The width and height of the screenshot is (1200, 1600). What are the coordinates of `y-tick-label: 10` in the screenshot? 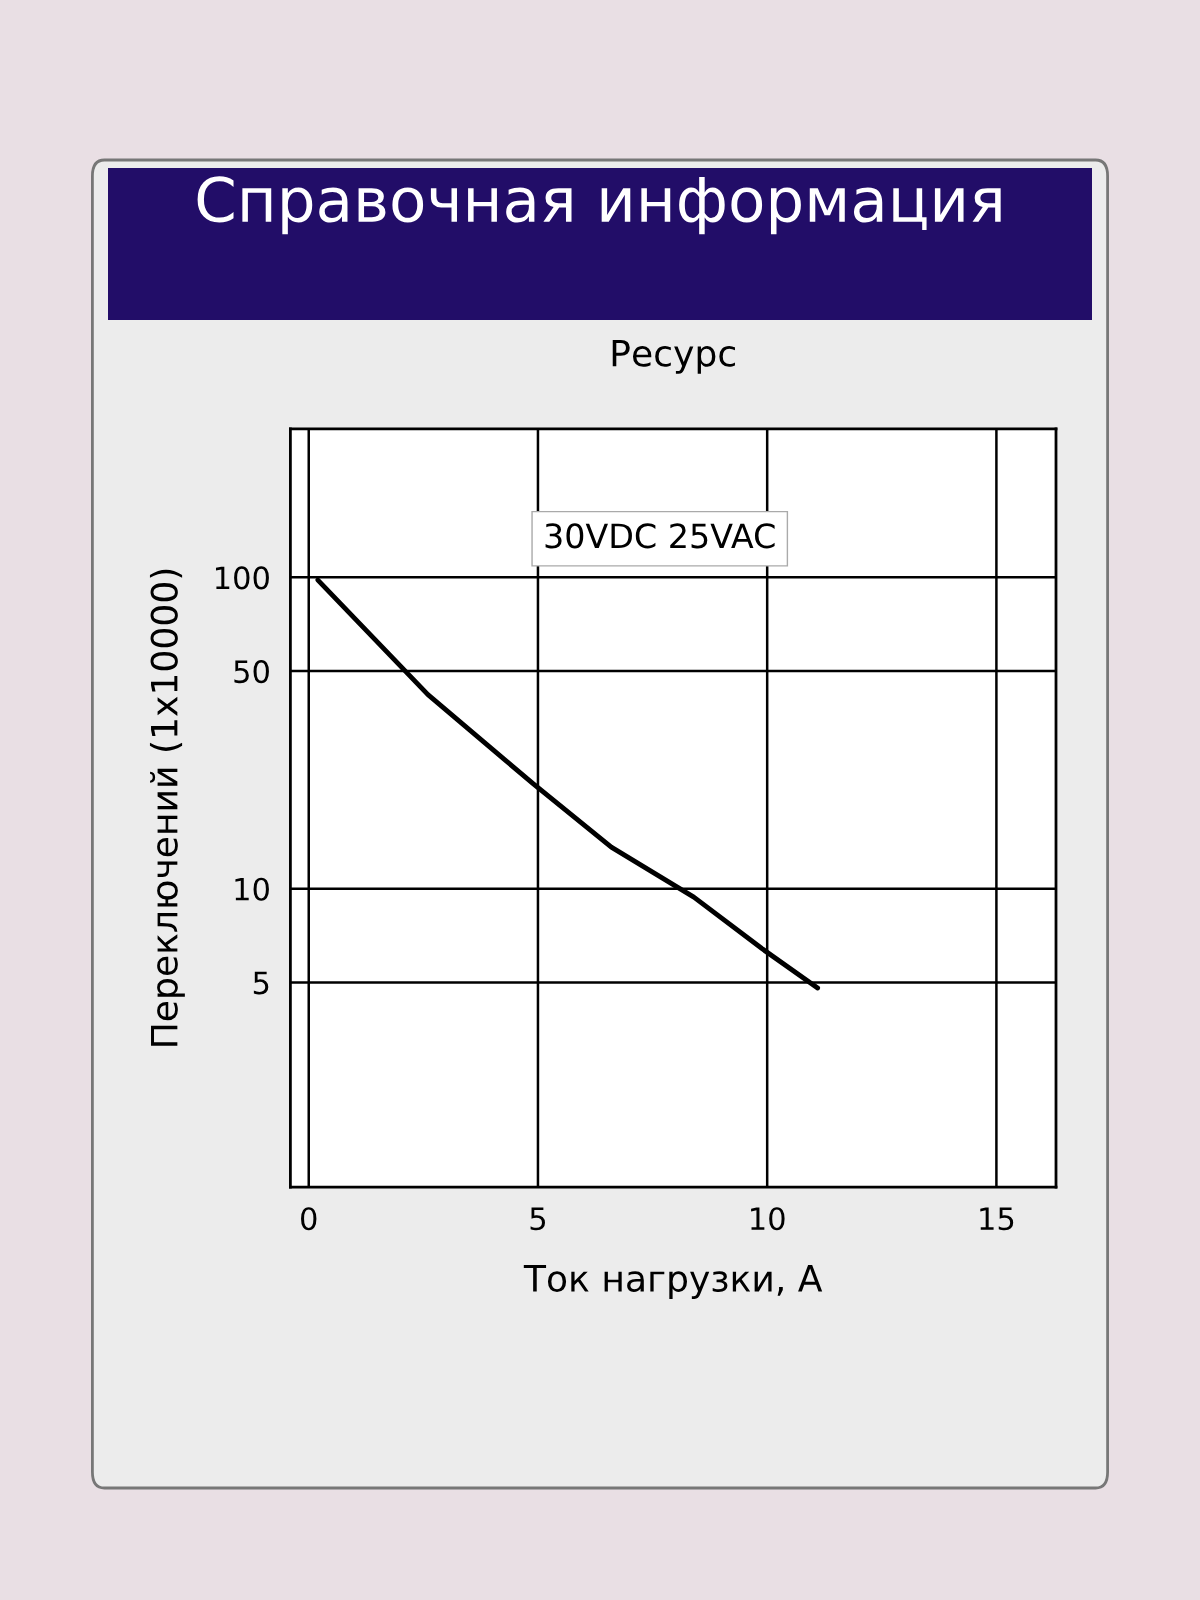 It's located at (252, 889).